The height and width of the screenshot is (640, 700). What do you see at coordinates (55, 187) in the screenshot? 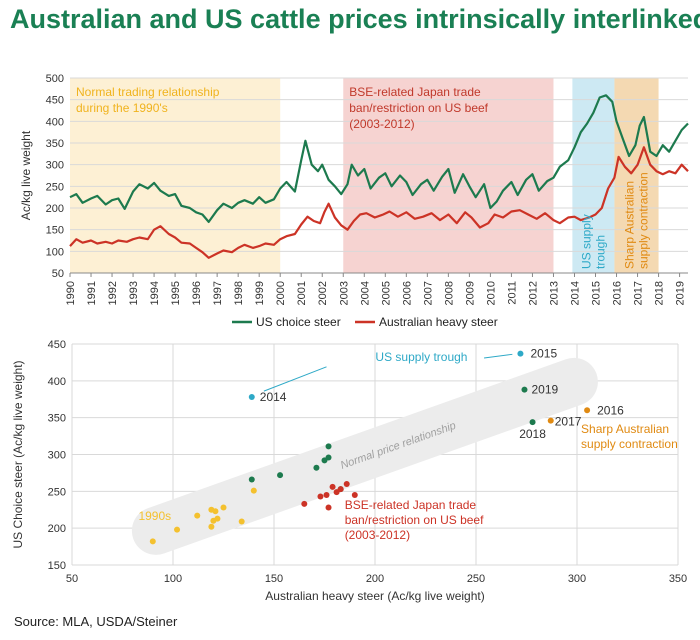
I see `y-tick-label: 250` at bounding box center [55, 187].